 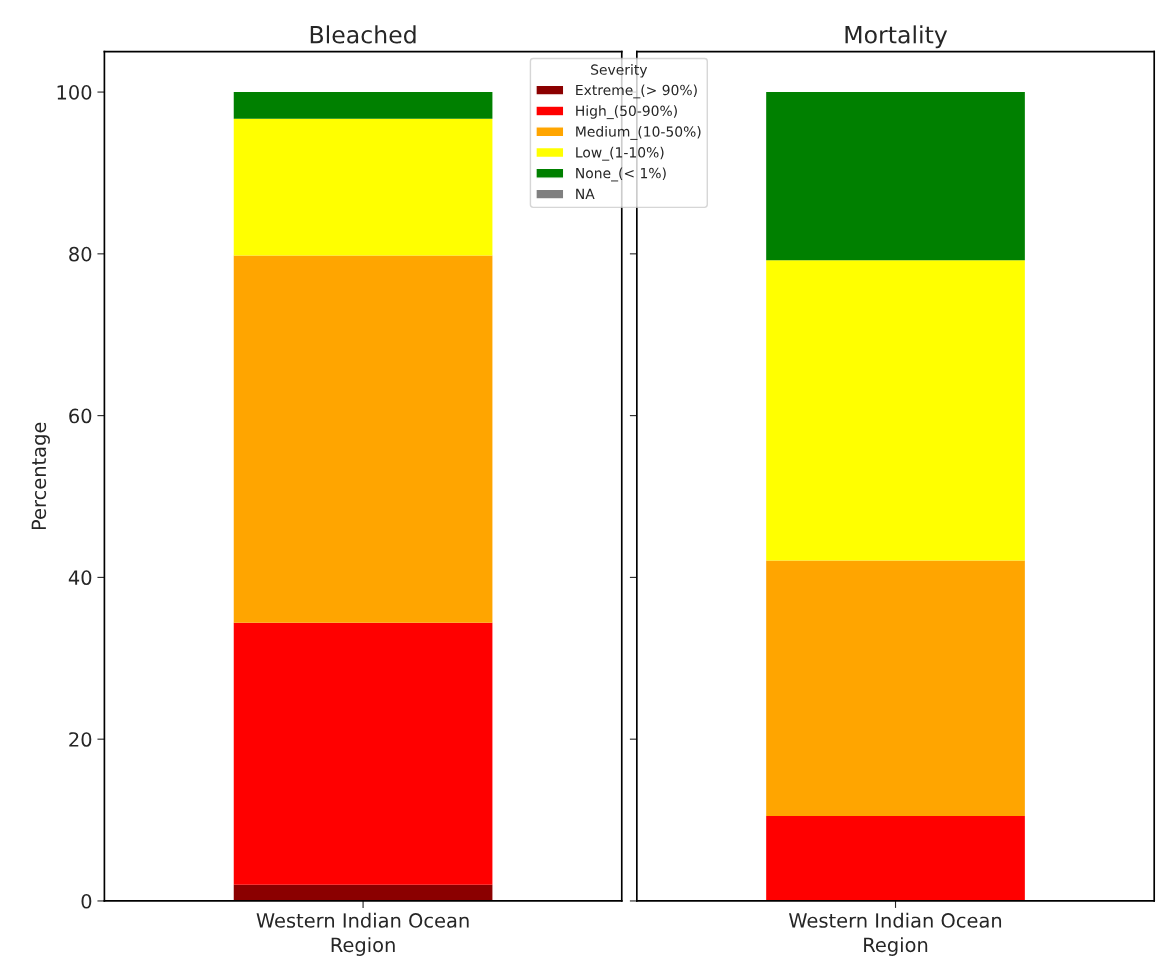 I want to click on y-tick-label: 80, so click(x=80, y=254).